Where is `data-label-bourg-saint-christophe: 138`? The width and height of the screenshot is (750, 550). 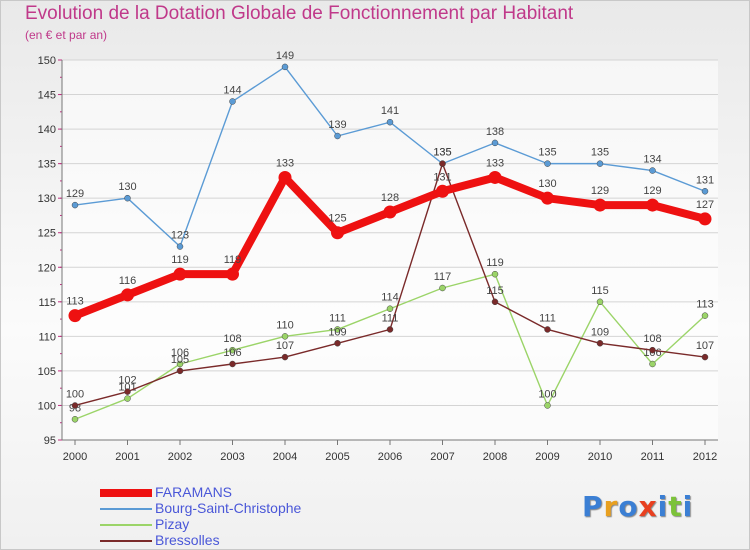 data-label-bourg-saint-christophe: 138 is located at coordinates (495, 132).